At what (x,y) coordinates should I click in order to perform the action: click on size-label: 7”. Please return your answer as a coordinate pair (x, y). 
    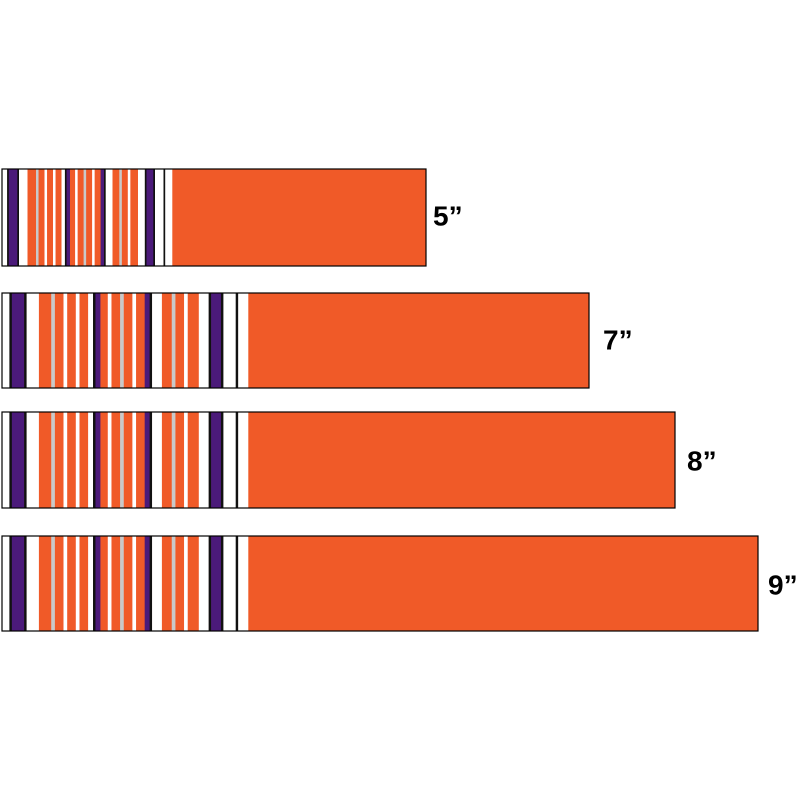
    Looking at the image, I should click on (618, 339).